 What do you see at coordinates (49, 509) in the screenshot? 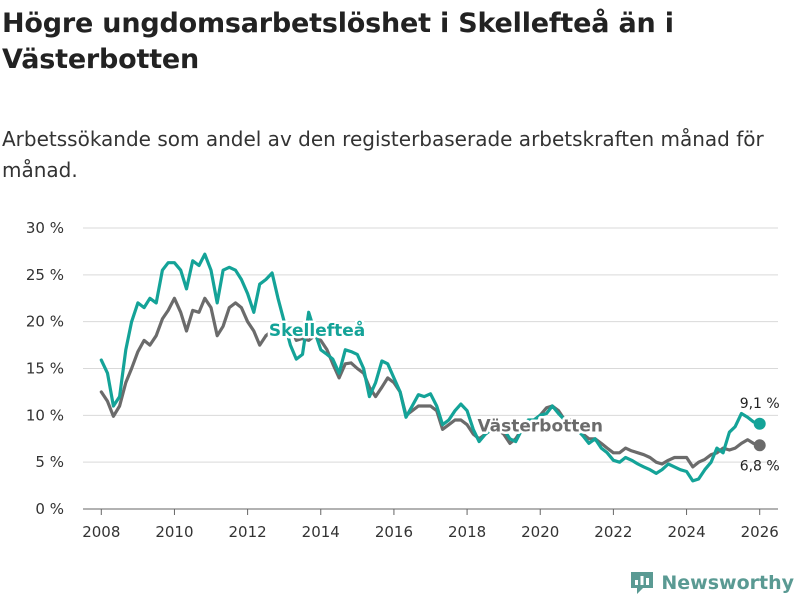
I see `y-tick-label: 0 %` at bounding box center [49, 509].